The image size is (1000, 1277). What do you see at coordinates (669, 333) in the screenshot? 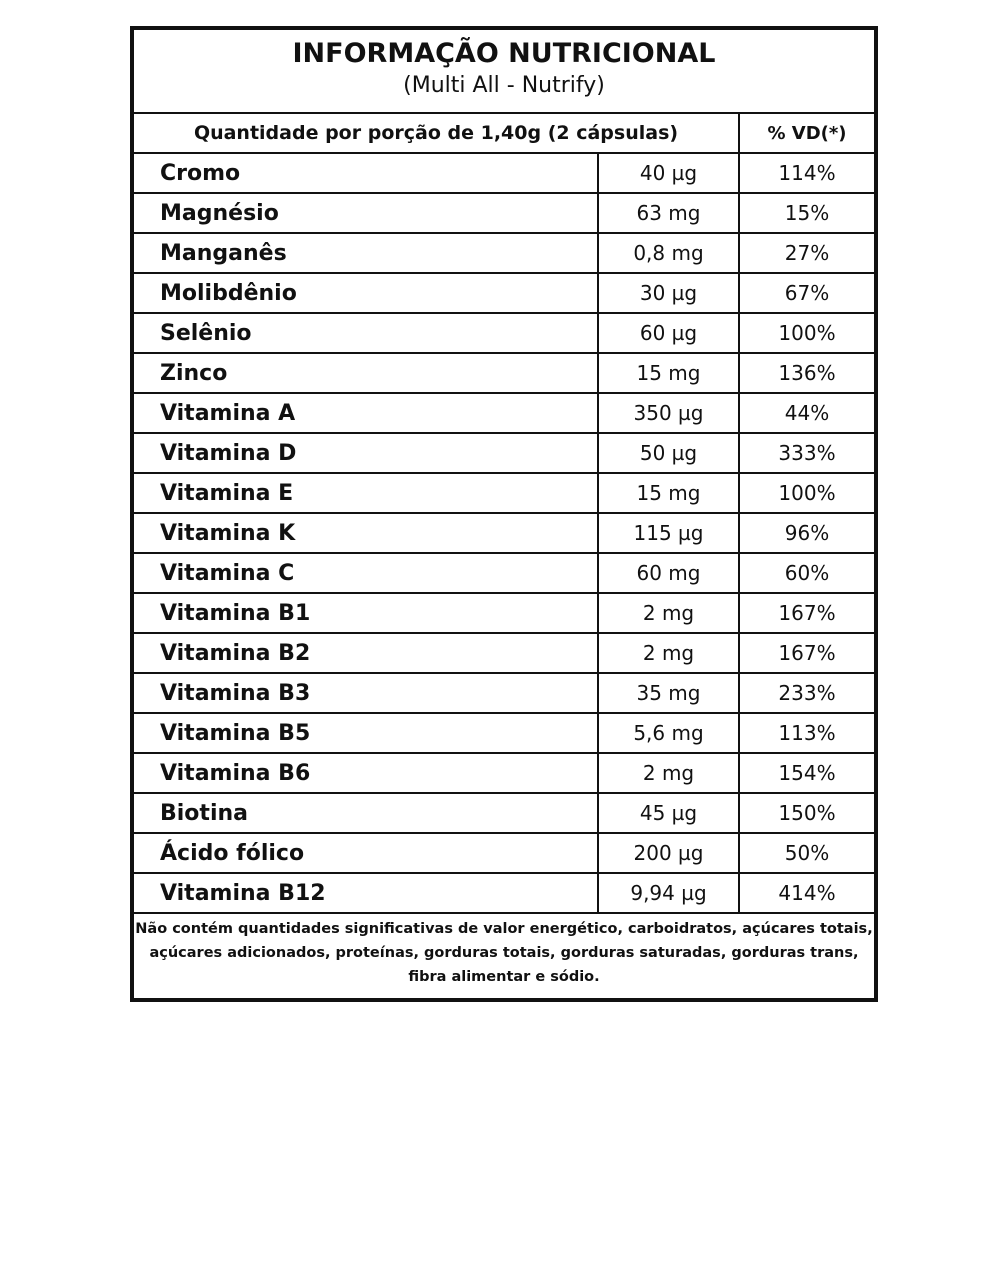
I see `amount: 60 µg` at bounding box center [669, 333].